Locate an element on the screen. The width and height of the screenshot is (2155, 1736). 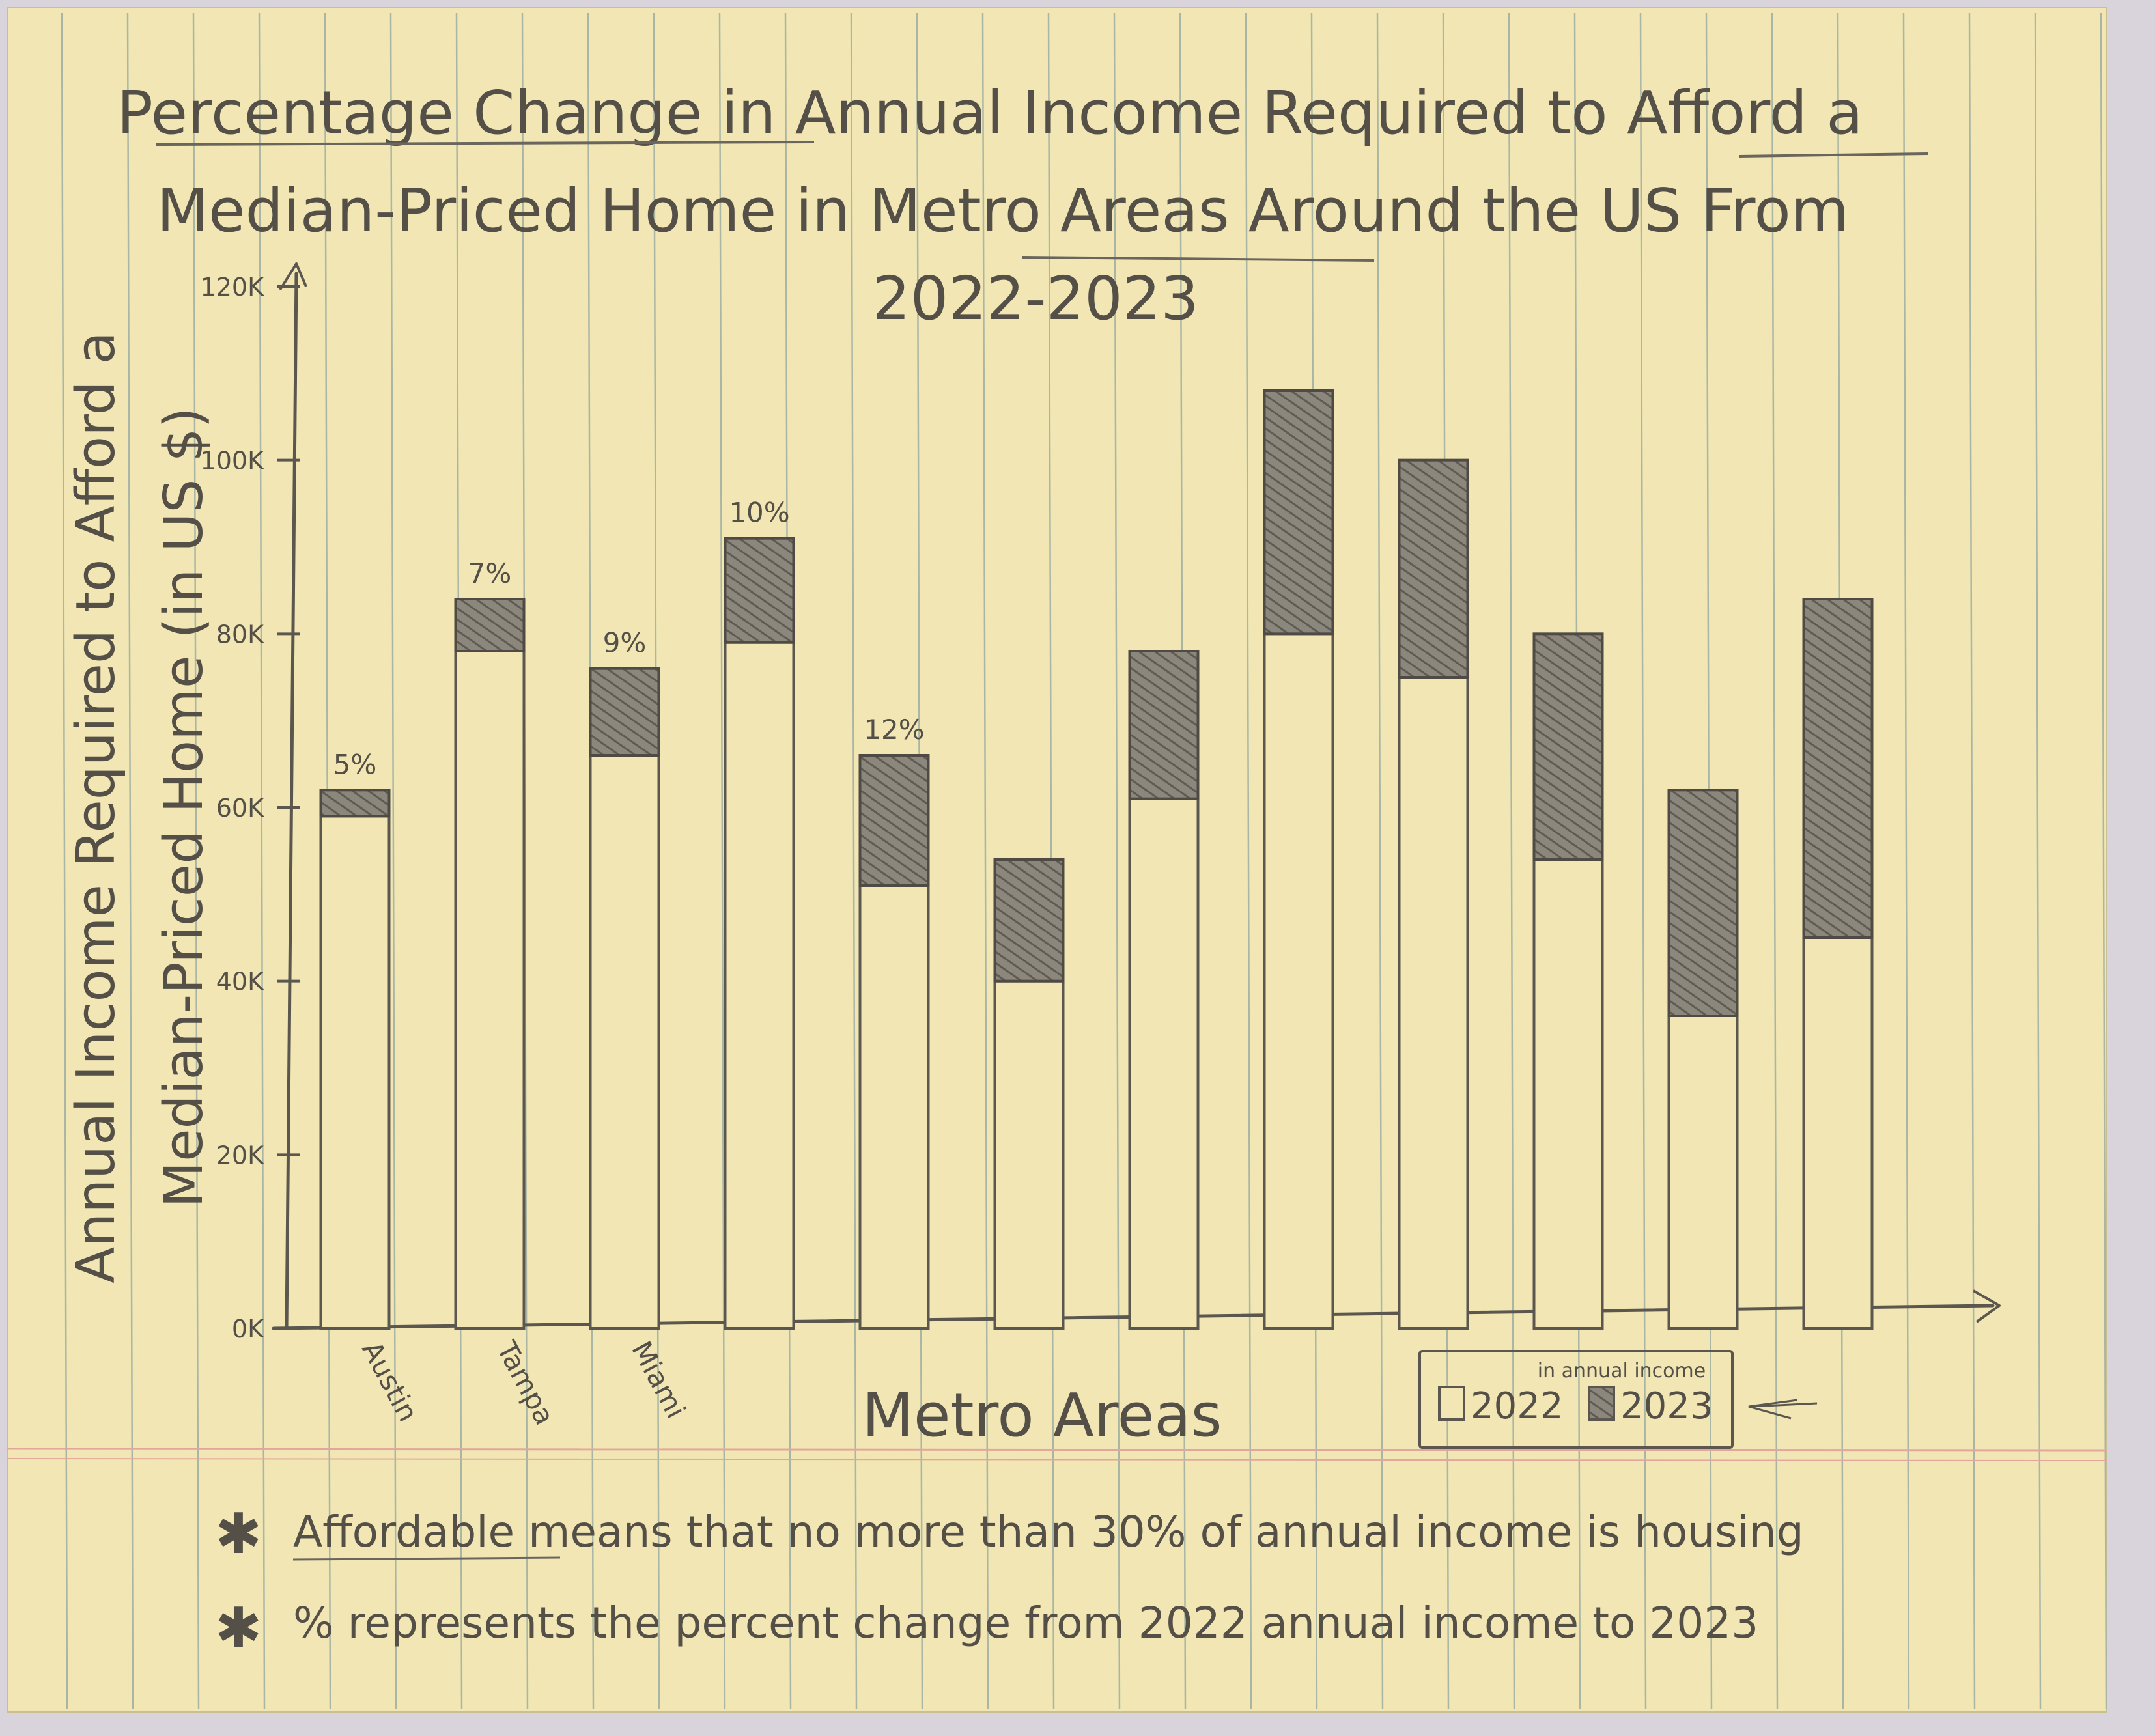
category-label: Austin is located at coordinates (390, 1382).